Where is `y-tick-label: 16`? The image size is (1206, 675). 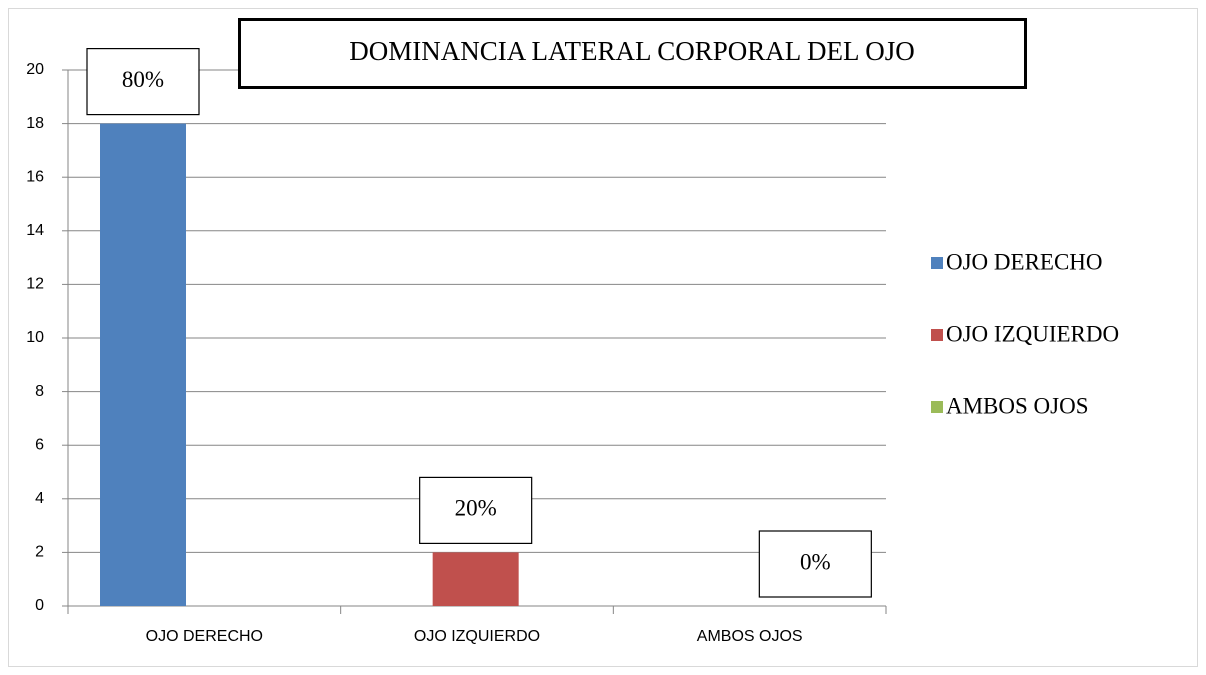
y-tick-label: 16 is located at coordinates (35, 176).